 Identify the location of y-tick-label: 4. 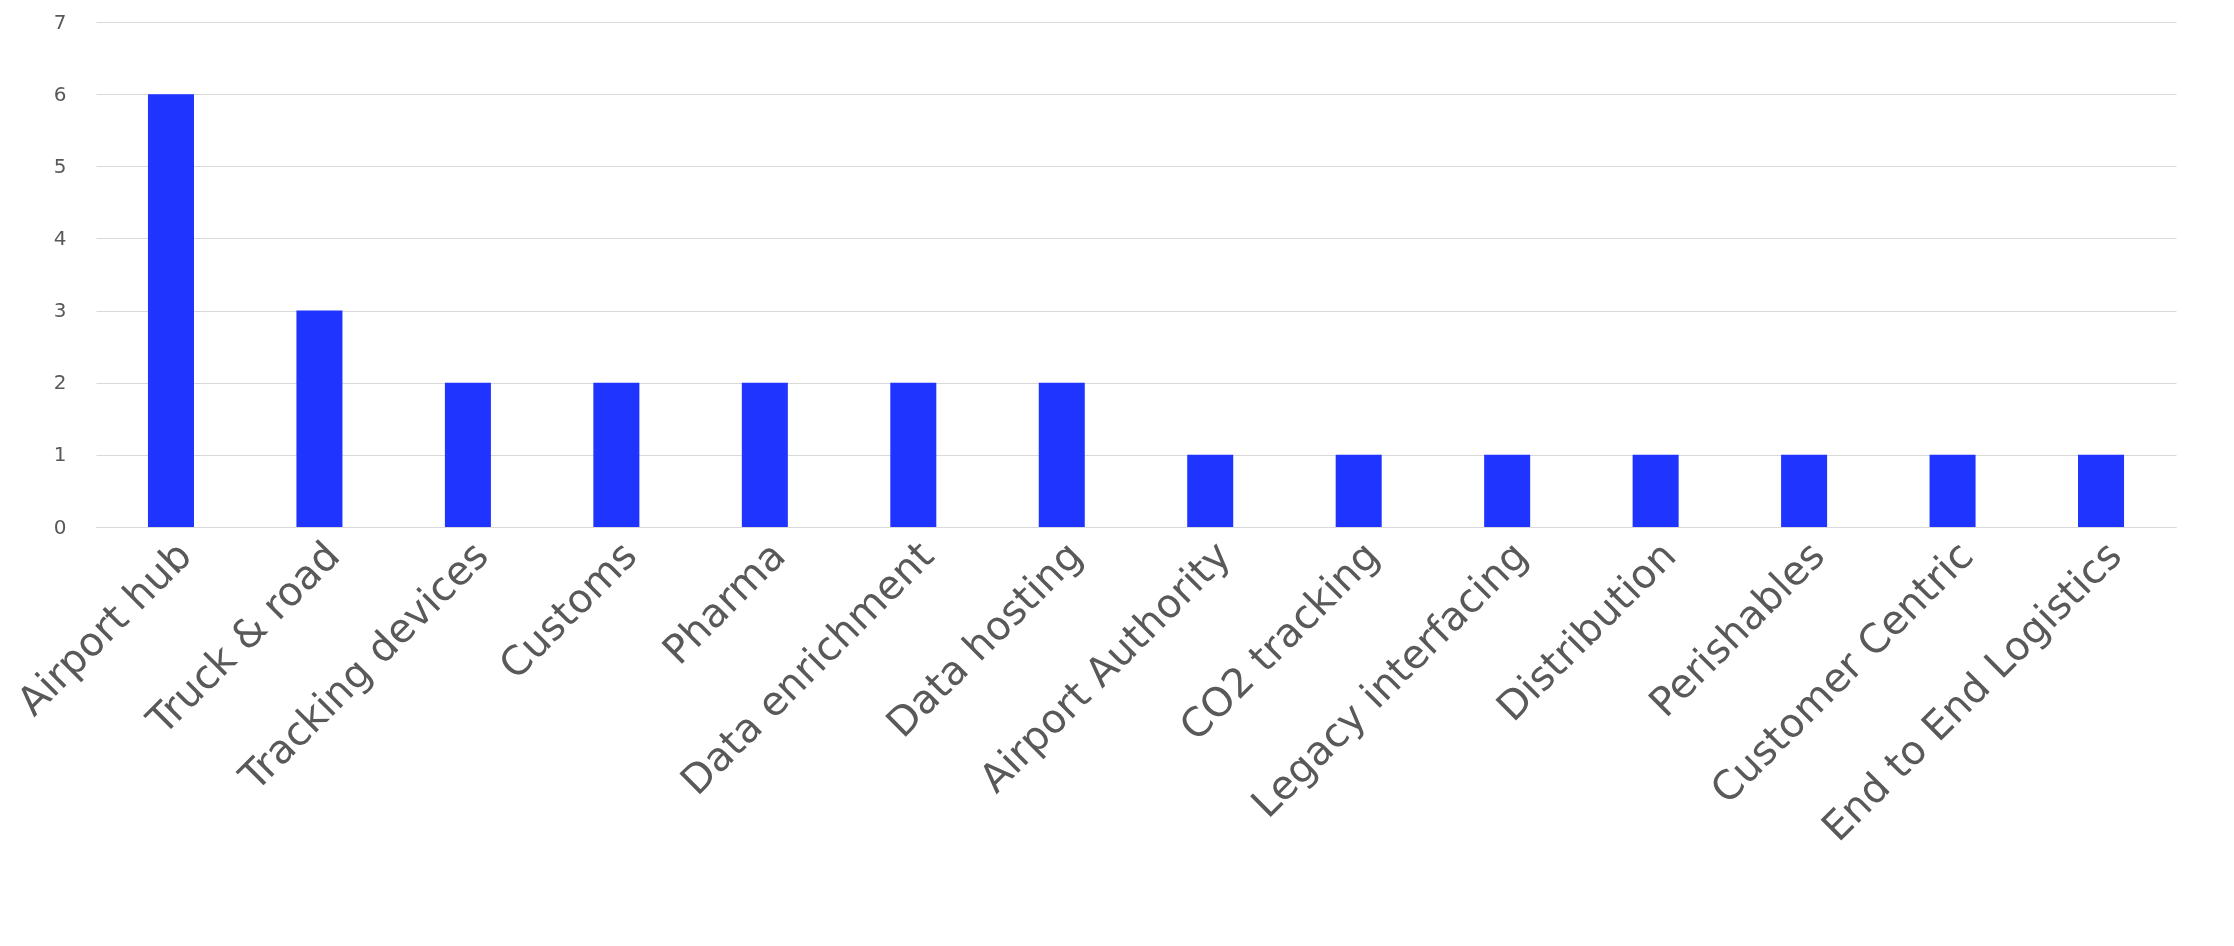
(60, 237).